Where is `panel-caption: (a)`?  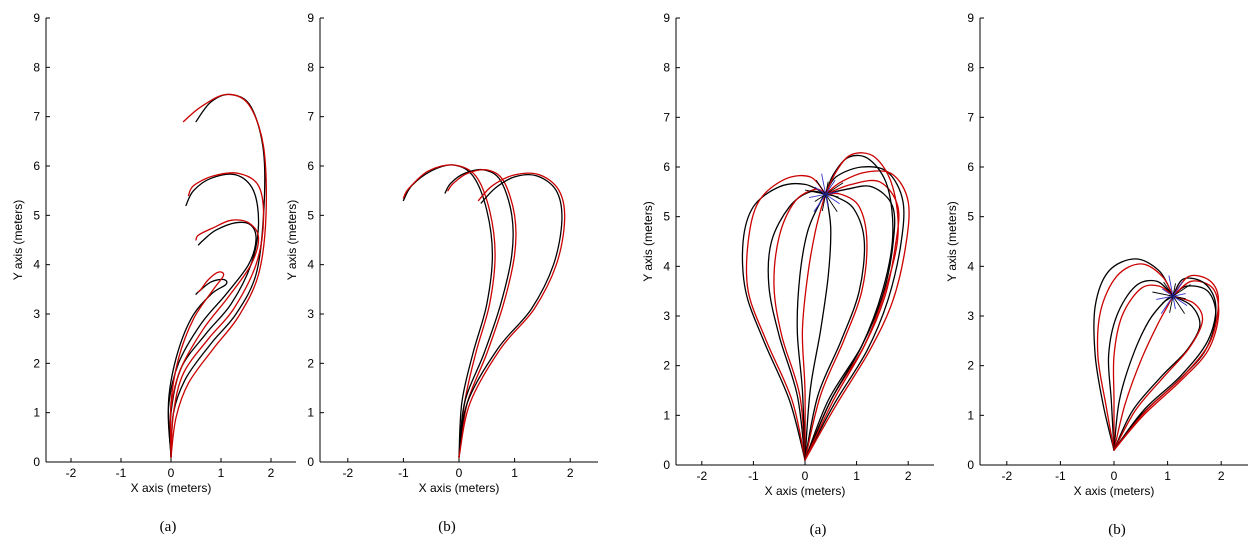 panel-caption: (a) is located at coordinates (168, 527).